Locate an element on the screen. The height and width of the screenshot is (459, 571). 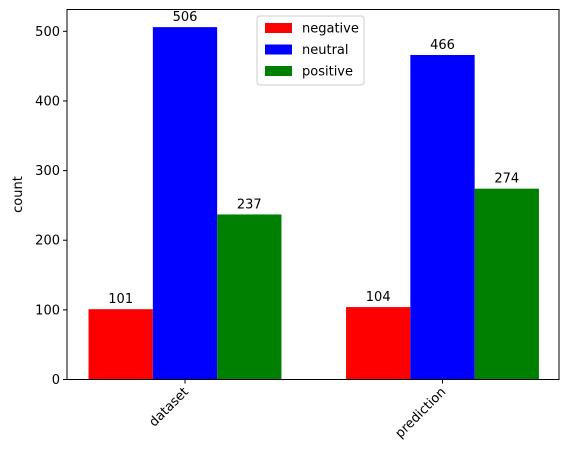
bar-positive-prediction is located at coordinates (506, 284).